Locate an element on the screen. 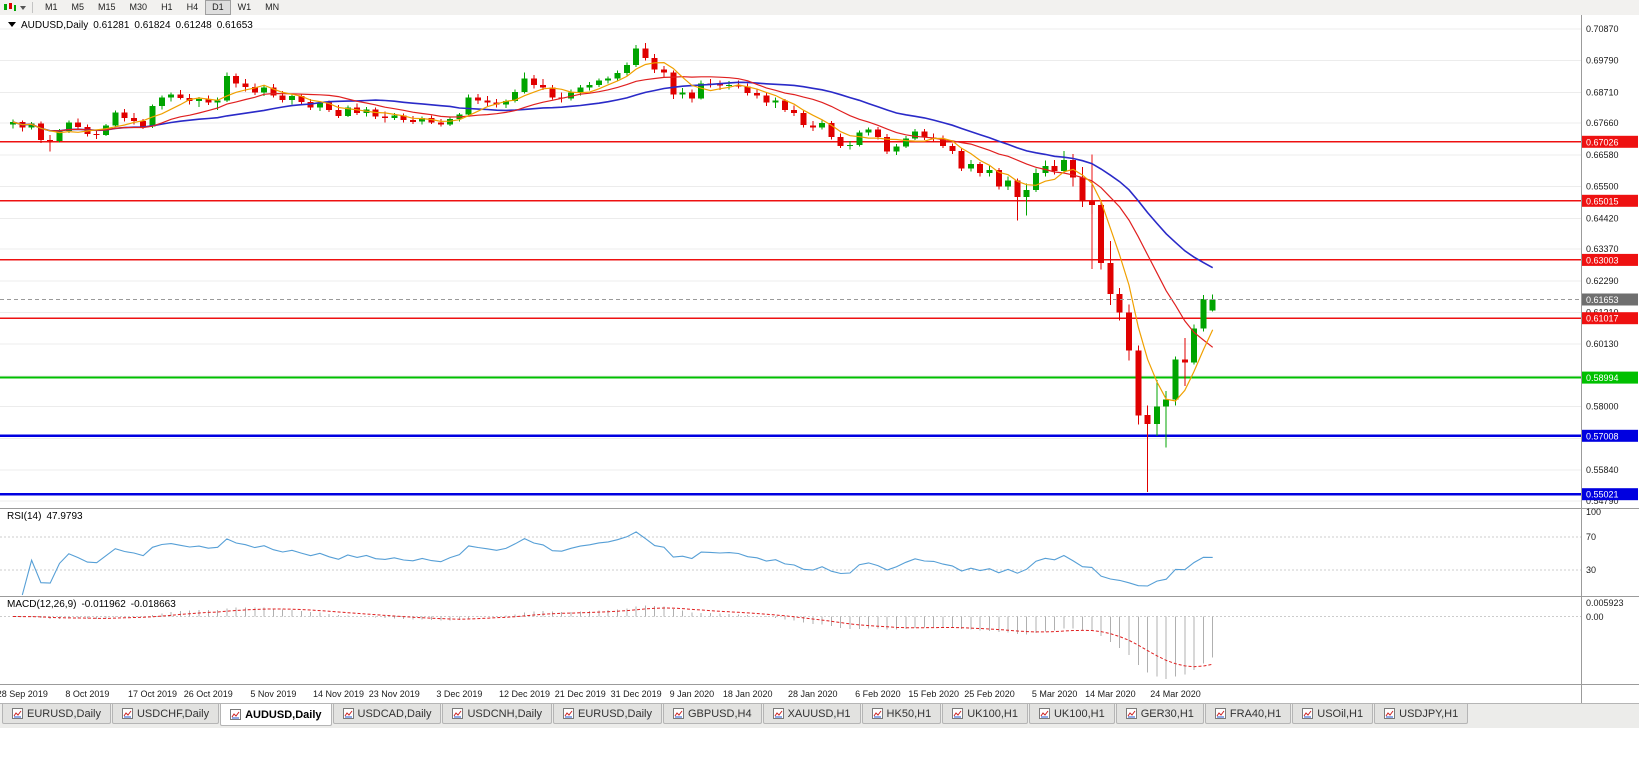 The image size is (1639, 762). chart-tab-usdcnh-daily: USDCNH,Daily is located at coordinates (497, 714).